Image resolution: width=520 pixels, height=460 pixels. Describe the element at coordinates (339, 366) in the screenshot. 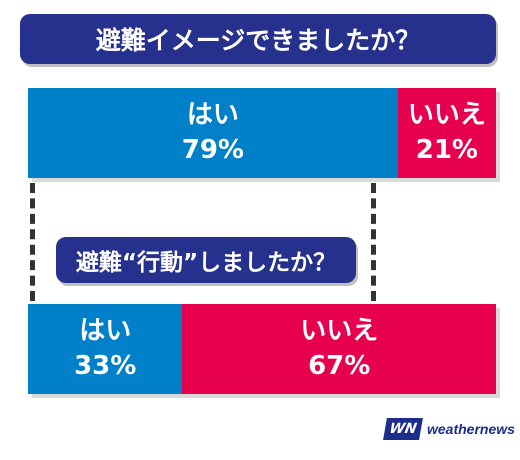

I see `chart2-value-no: 67%` at that location.